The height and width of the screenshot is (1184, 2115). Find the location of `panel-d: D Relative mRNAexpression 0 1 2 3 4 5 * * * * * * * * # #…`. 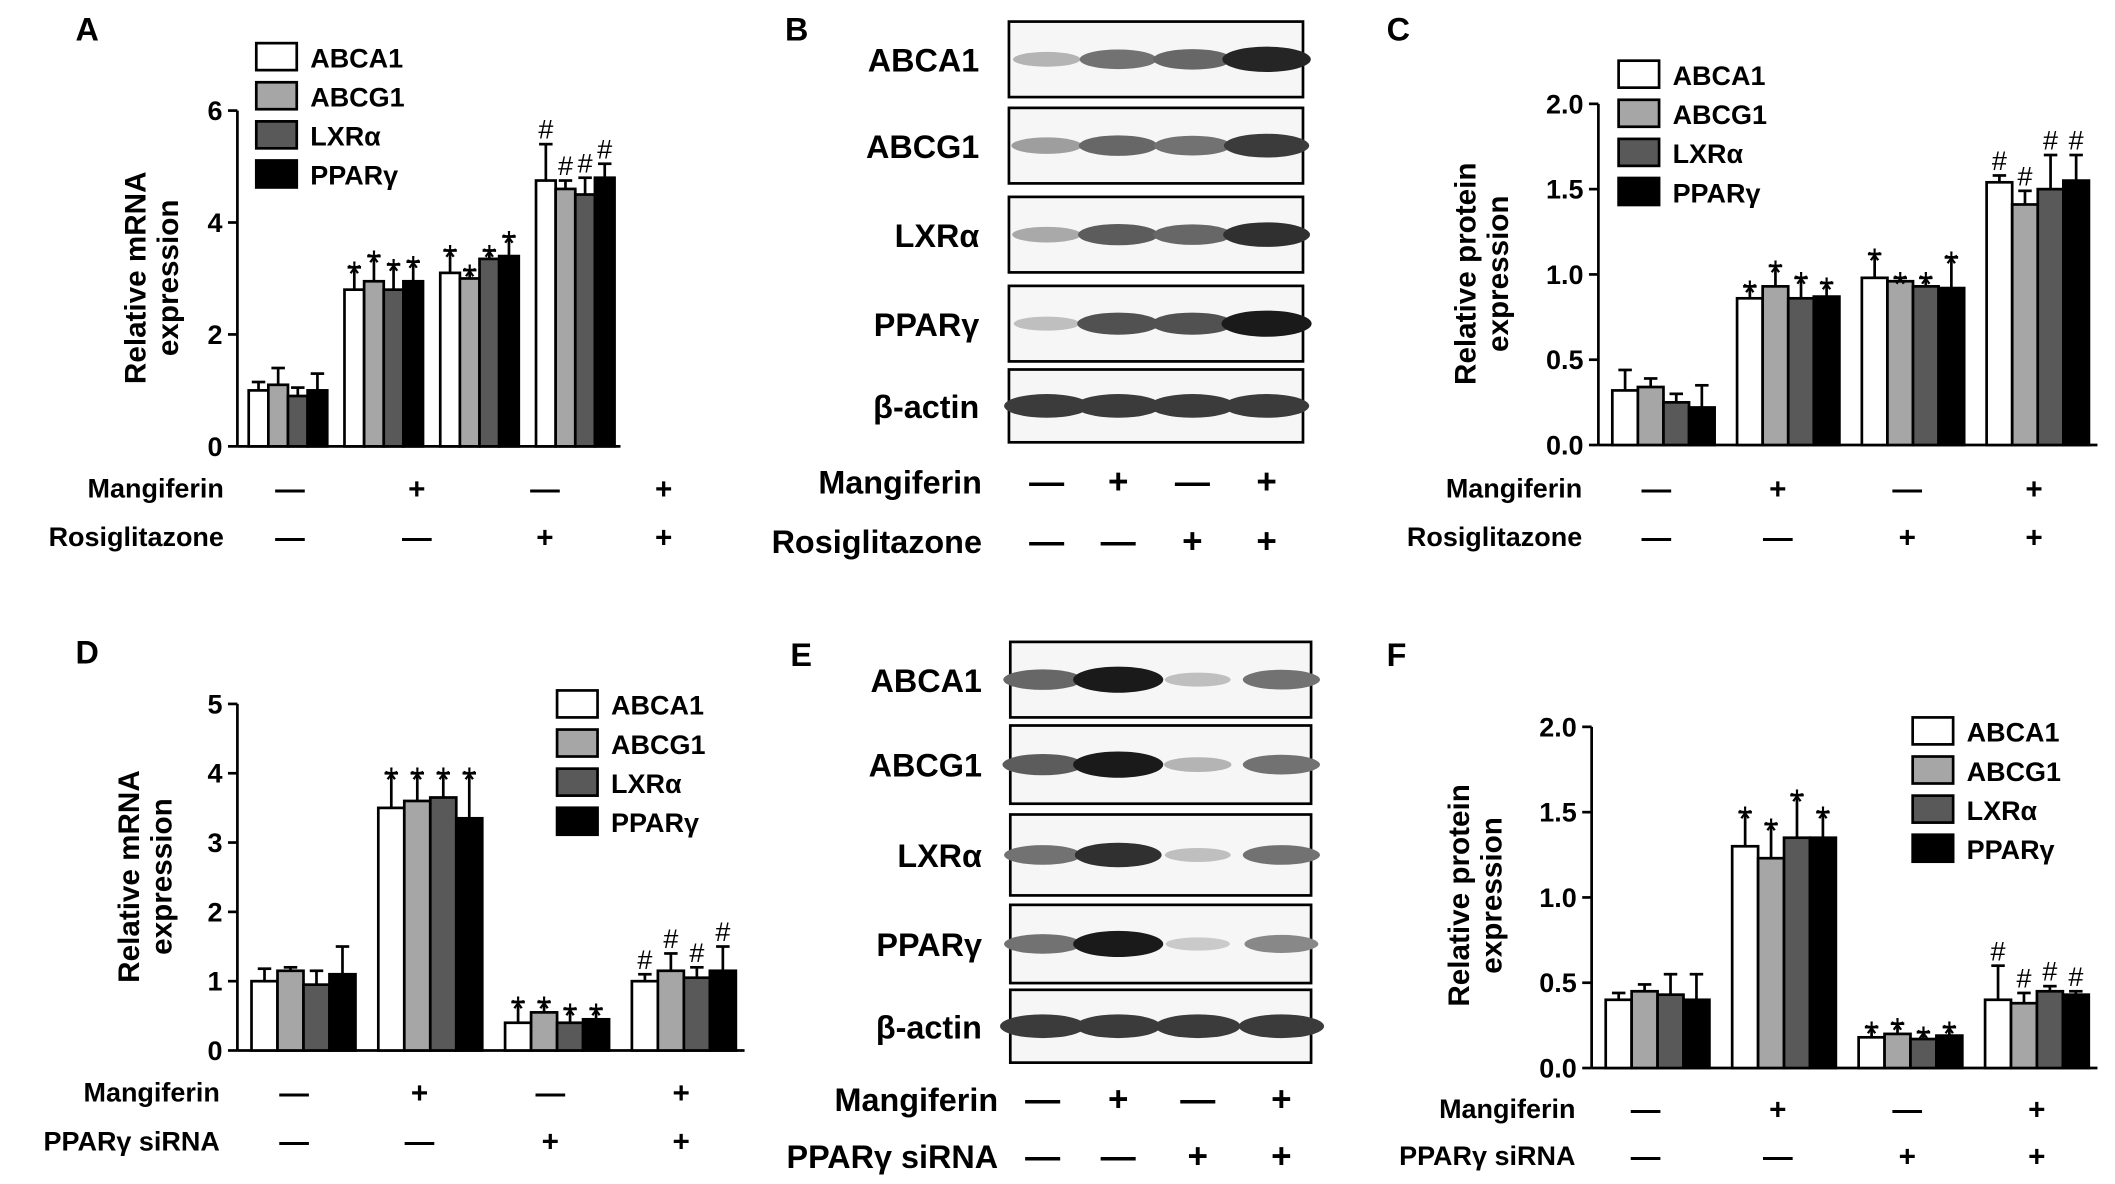

panel-d: D Relative mRNAexpression 0 1 2 3 4 5 * * * * * * * * # #… is located at coordinates (394, 896).